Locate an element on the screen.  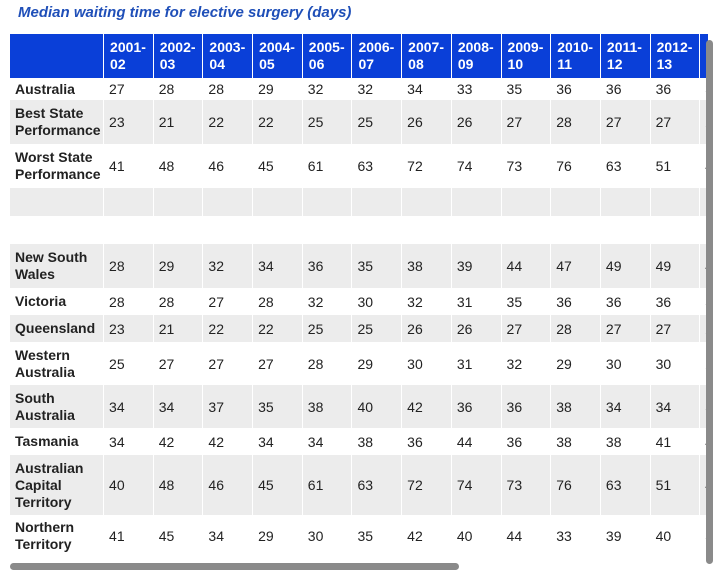
table-cell: 40 is located at coordinates (128, 485).